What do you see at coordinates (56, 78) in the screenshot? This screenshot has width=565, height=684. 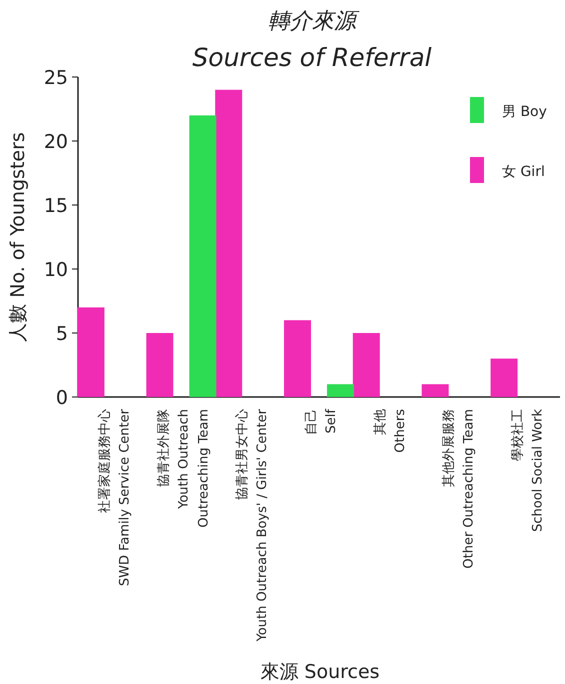 I see `y-tick-label: 25` at bounding box center [56, 78].